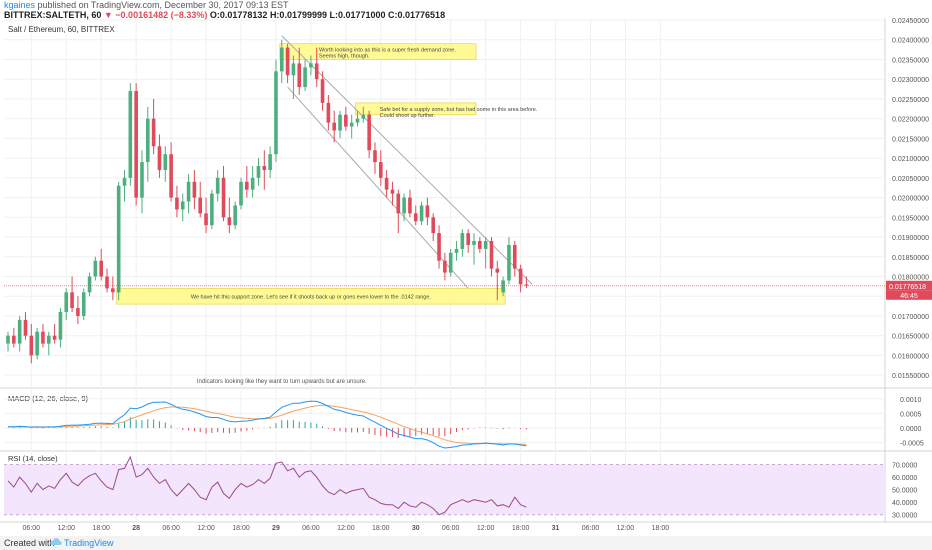  What do you see at coordinates (56, 542) in the screenshot?
I see `tradingview-cloud-icon` at bounding box center [56, 542].